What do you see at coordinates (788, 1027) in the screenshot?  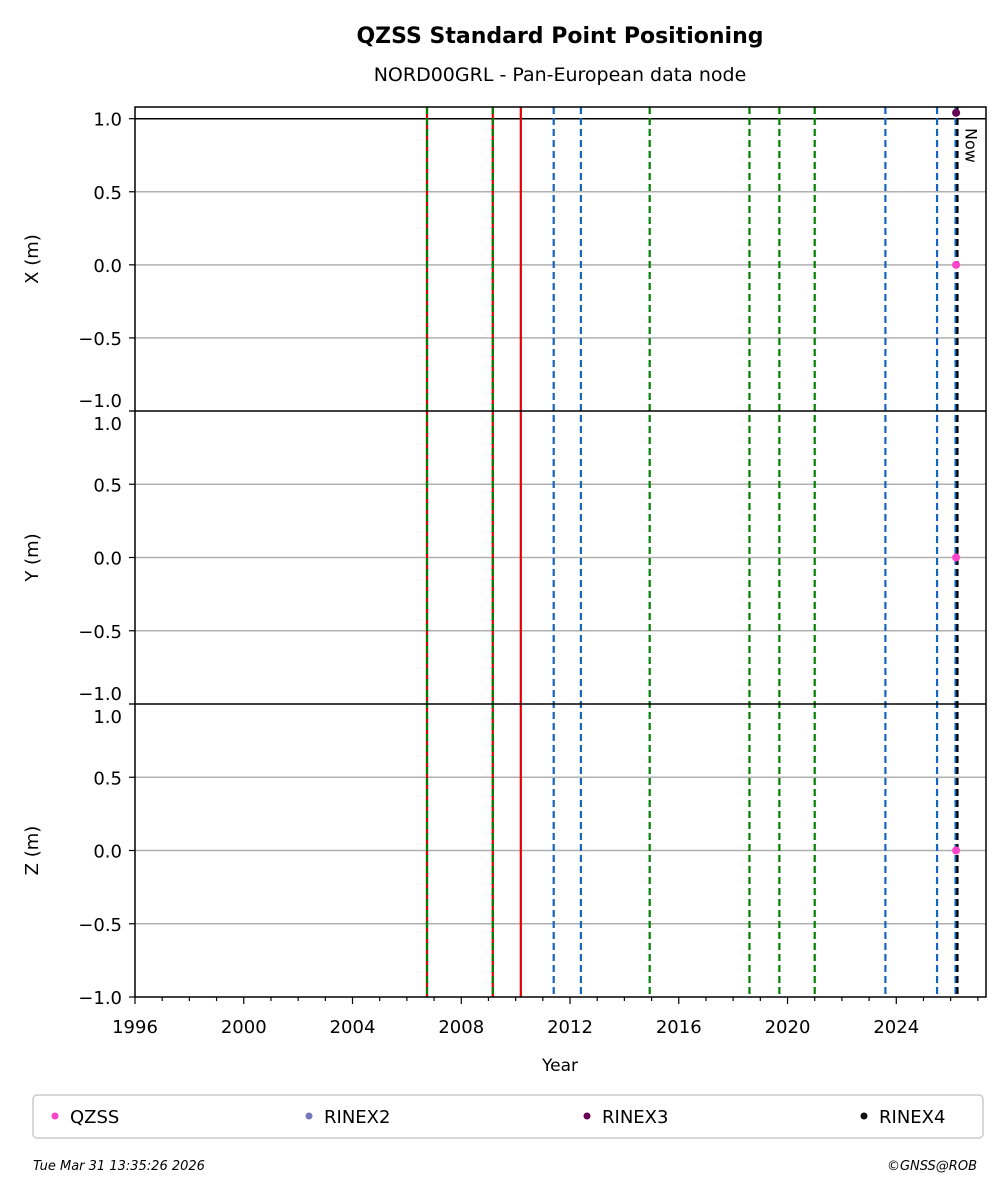 I see `x-tick-label: 2020` at bounding box center [788, 1027].